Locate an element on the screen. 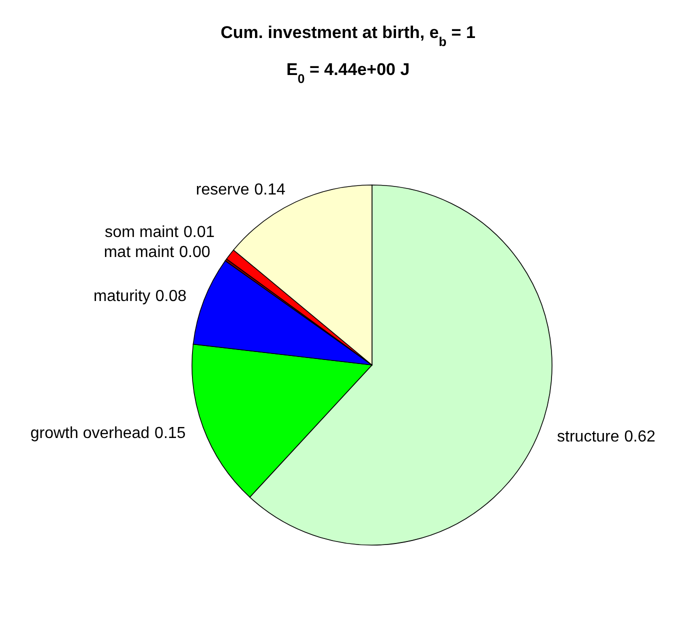 The width and height of the screenshot is (696, 618). slice-label: growth overhead is located at coordinates (90, 433).